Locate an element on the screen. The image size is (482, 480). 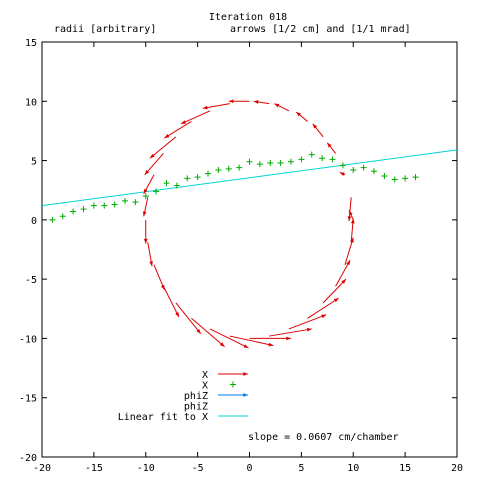
x-tick-label: 0 is located at coordinates (249, 468).